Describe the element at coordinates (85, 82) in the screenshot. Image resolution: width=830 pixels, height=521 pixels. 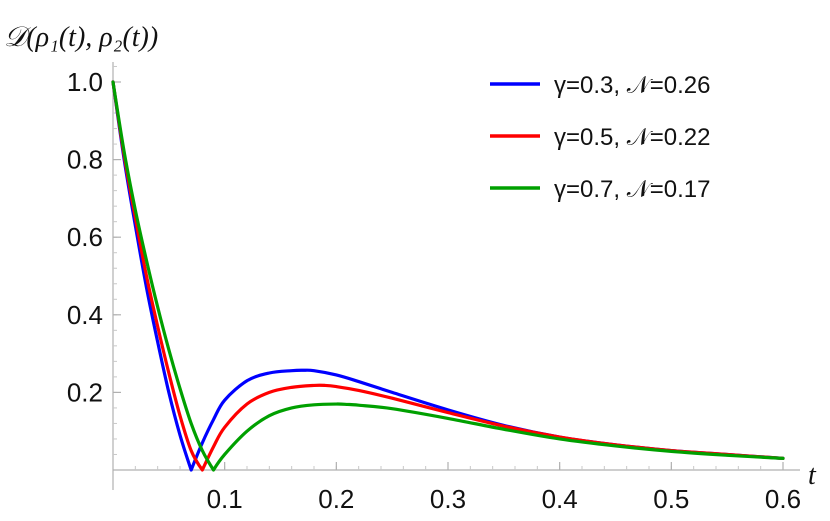
I see `y-tick-label: 1.0` at that location.